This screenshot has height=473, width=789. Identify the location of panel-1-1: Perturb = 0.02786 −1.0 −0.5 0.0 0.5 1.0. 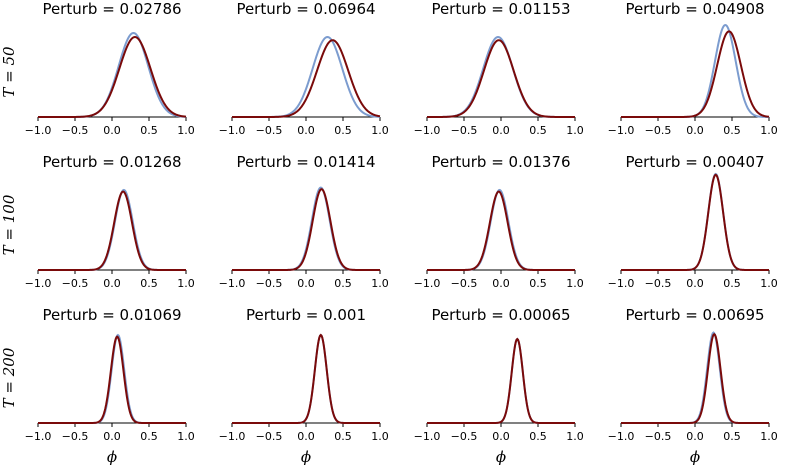
(110, 68).